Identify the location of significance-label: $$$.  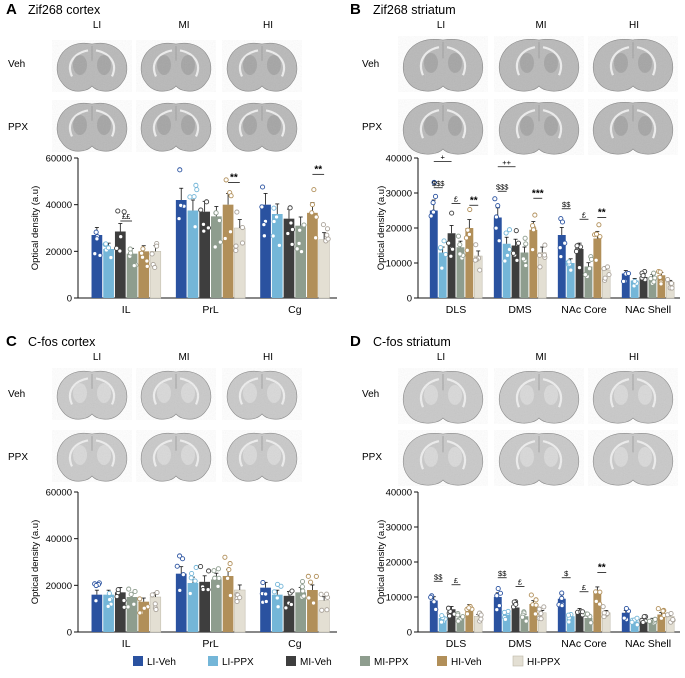
(438, 183).